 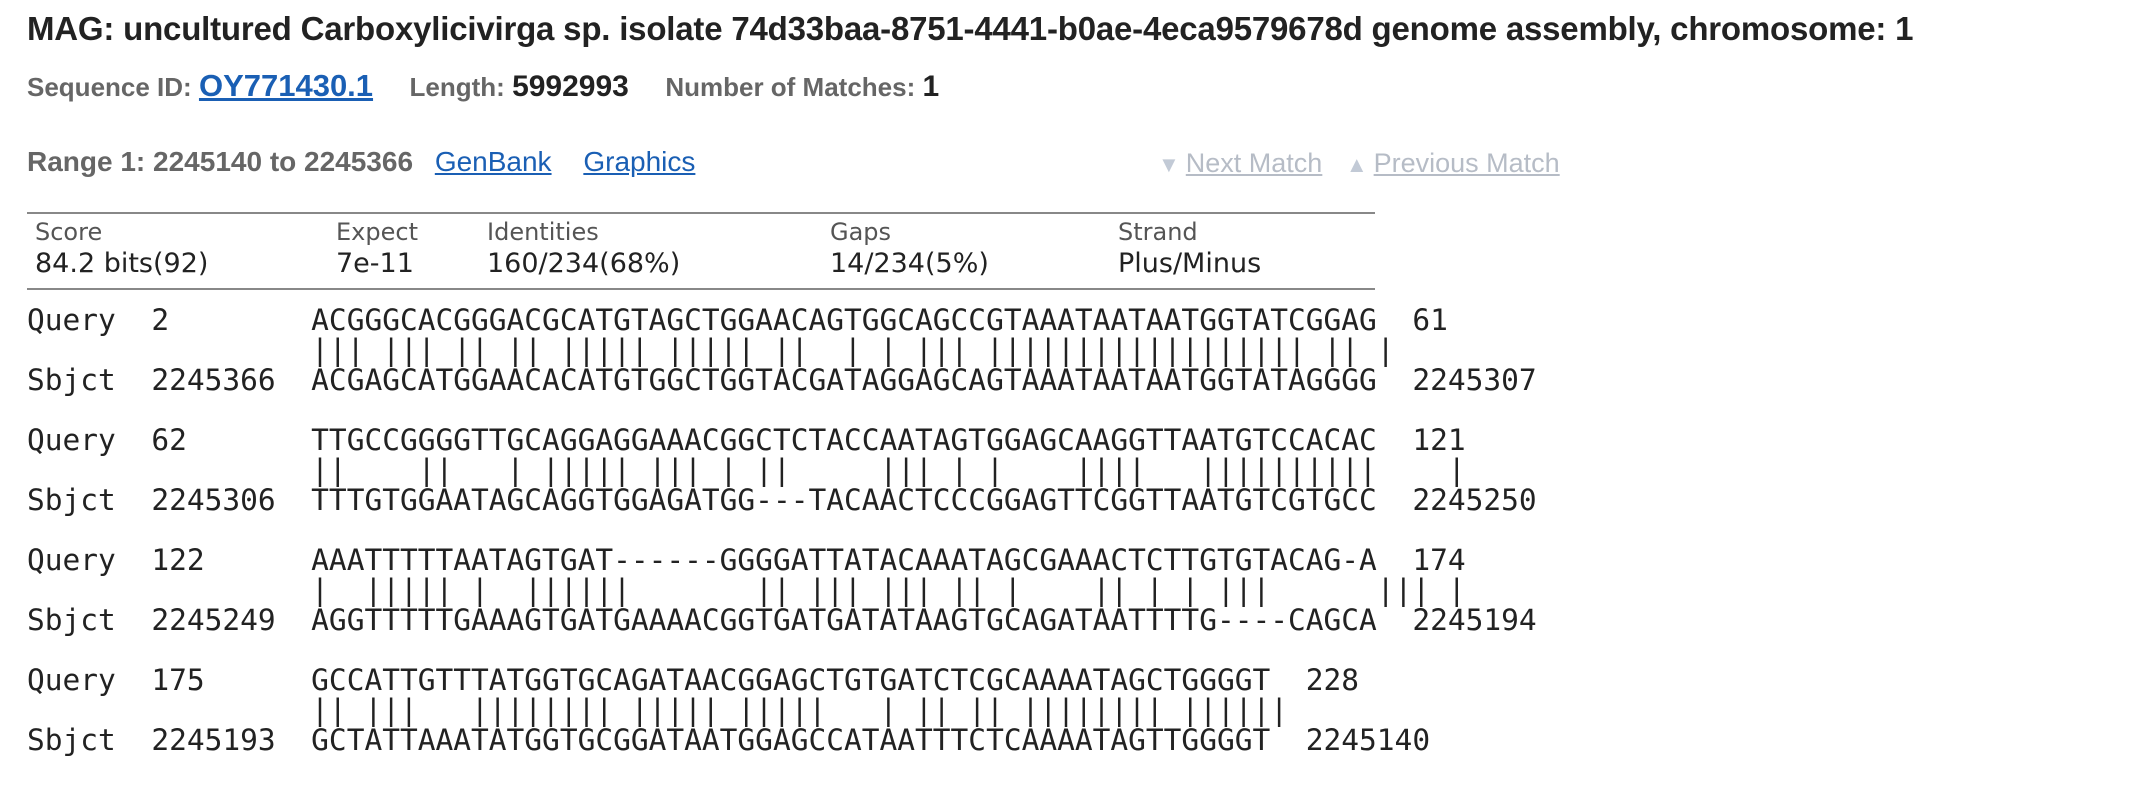 What do you see at coordinates (1169, 164) in the screenshot?
I see `triangle-down-icon: ▼` at bounding box center [1169, 164].